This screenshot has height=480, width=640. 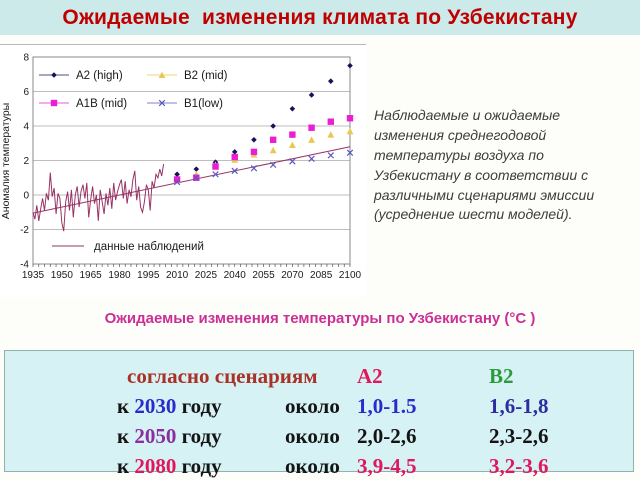 What do you see at coordinates (519, 435) in the screenshot?
I see `row-b2-value: 2,3-2,6` at bounding box center [519, 435].